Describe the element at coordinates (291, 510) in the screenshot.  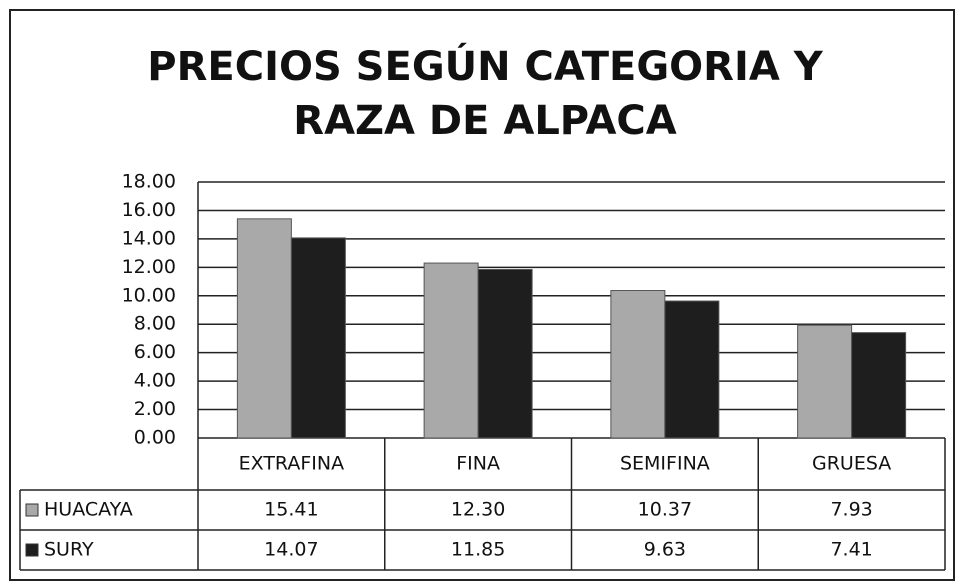
I see `table-value: 15.41` at that location.